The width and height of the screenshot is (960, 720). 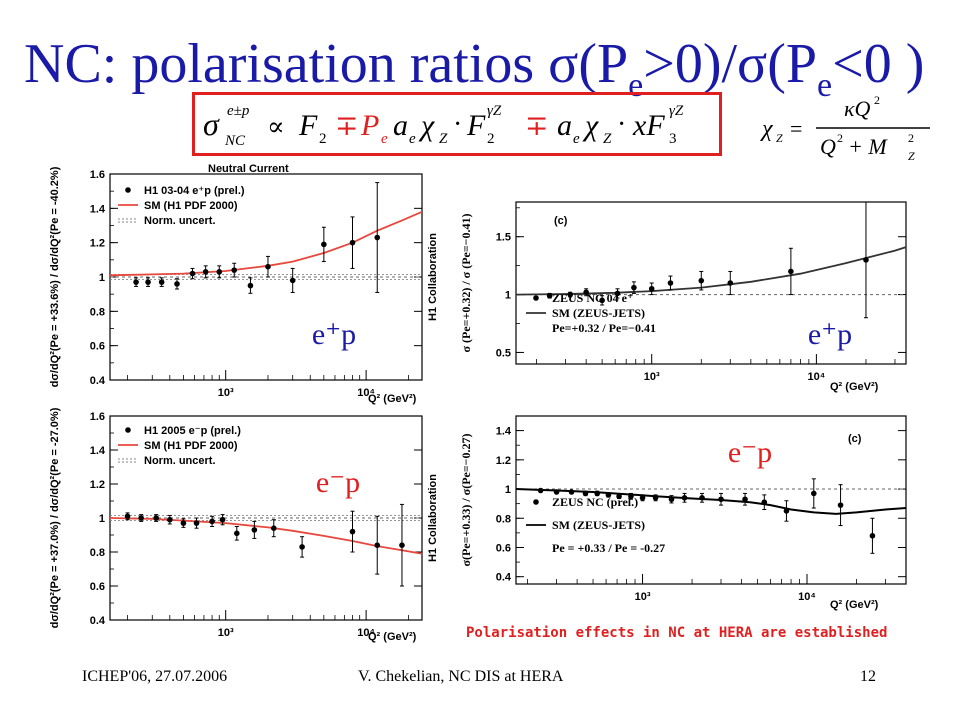 What do you see at coordinates (323, 139) in the screenshot?
I see `formula-f2-sub: 2` at bounding box center [323, 139].